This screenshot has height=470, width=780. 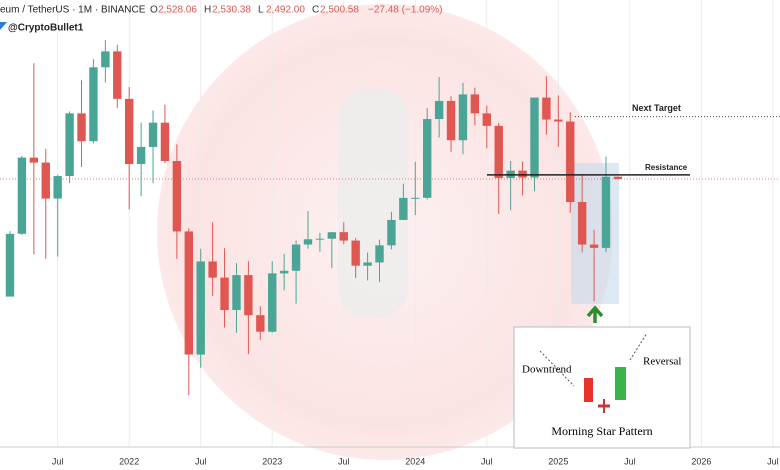 What do you see at coordinates (701, 461) in the screenshot?
I see `x-tick-label: 2026` at bounding box center [701, 461].